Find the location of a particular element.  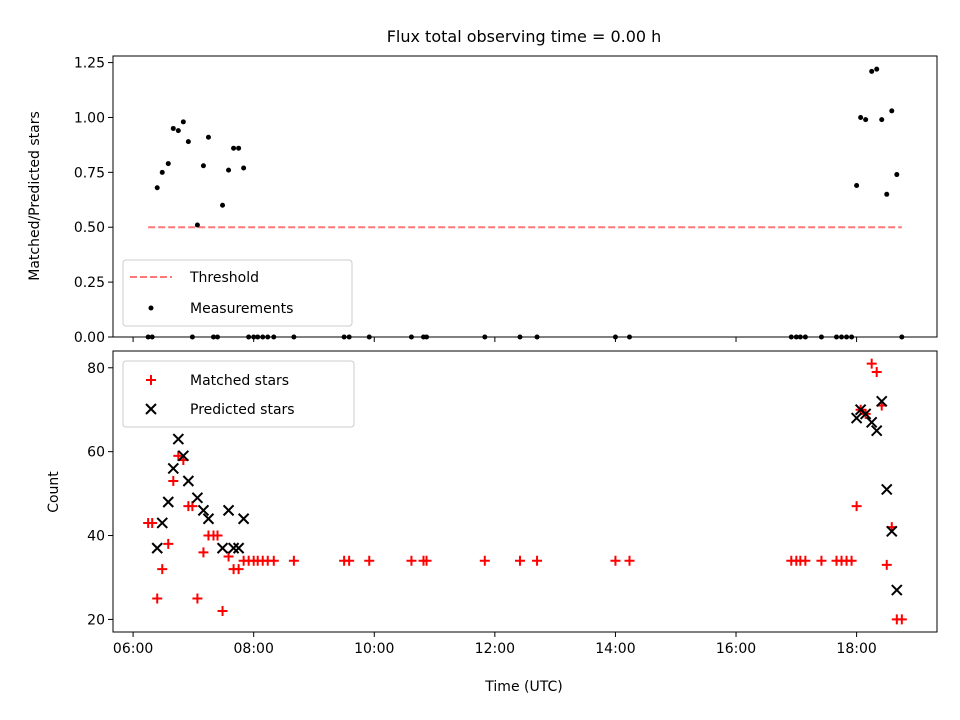

legend-threshold-label: Threshold is located at coordinates (224, 278).